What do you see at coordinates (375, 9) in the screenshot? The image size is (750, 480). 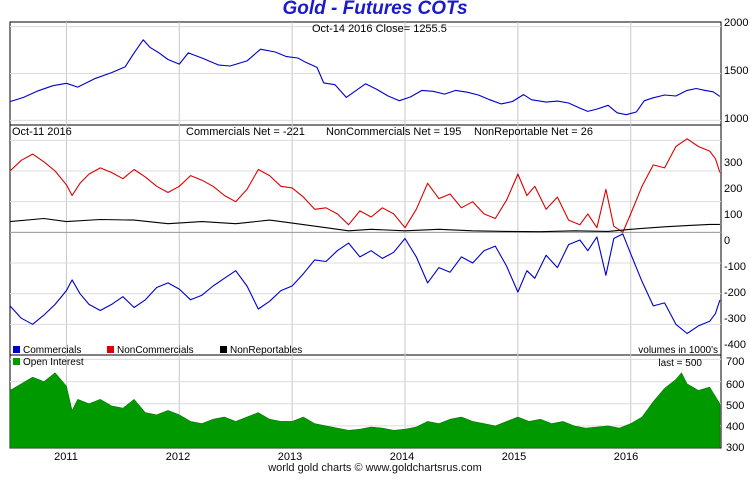 I see `chart-title: Gold - Futures COTs` at bounding box center [375, 9].